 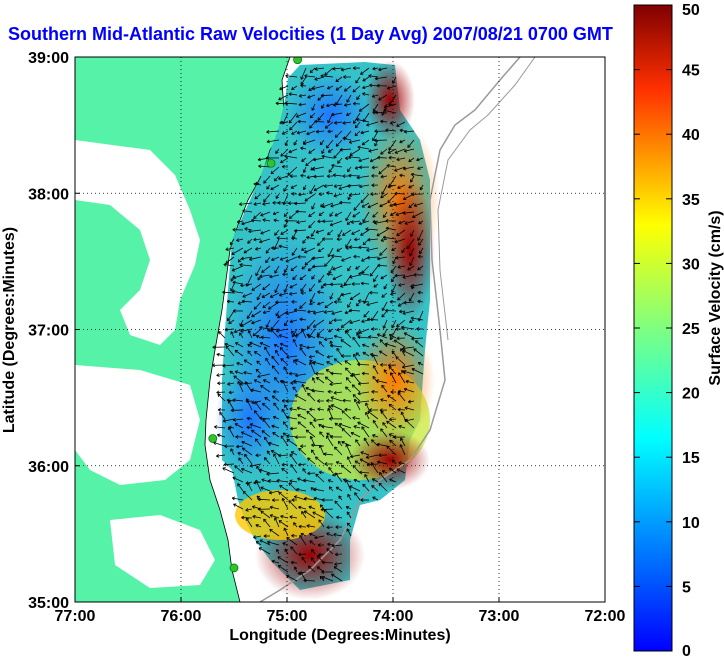 I want to click on radar-stations, so click(x=255, y=315).